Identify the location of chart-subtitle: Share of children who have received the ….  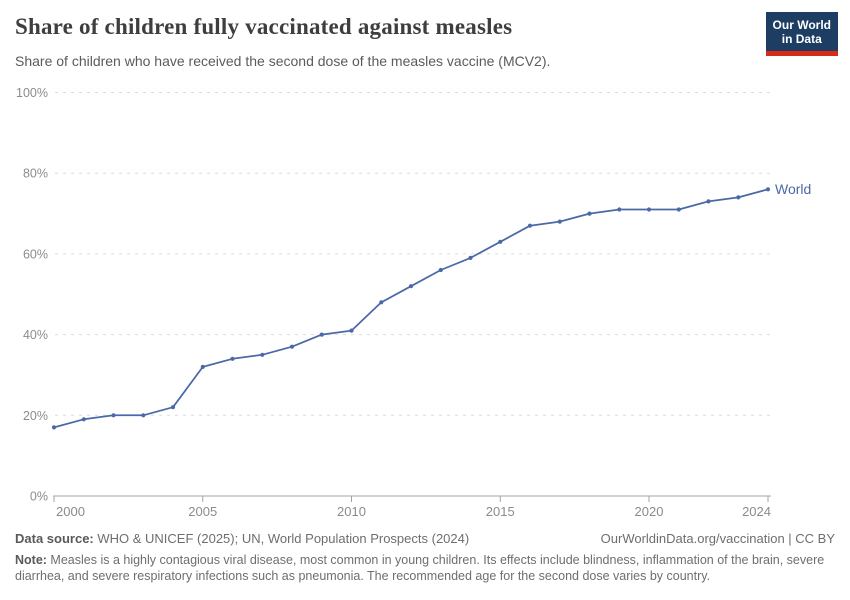
(283, 61).